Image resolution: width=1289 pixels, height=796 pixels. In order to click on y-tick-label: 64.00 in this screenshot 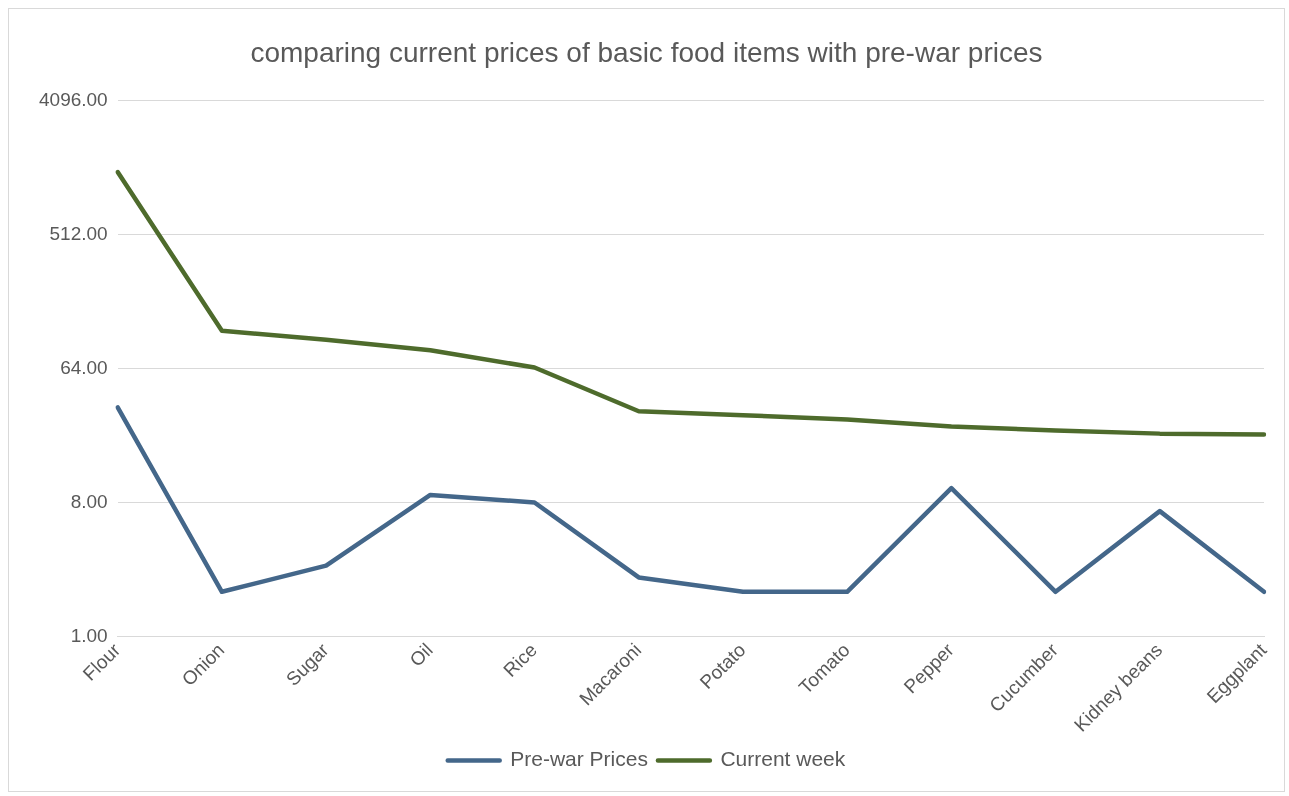, I will do `click(84, 367)`.